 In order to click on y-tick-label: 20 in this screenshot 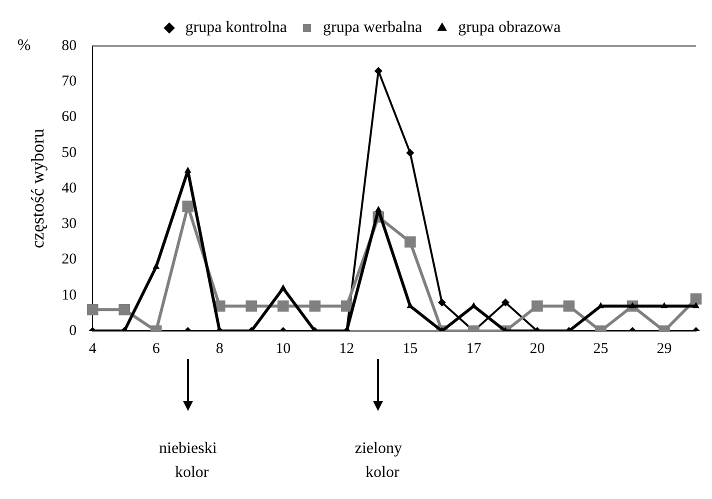, I will do `click(69, 260)`.